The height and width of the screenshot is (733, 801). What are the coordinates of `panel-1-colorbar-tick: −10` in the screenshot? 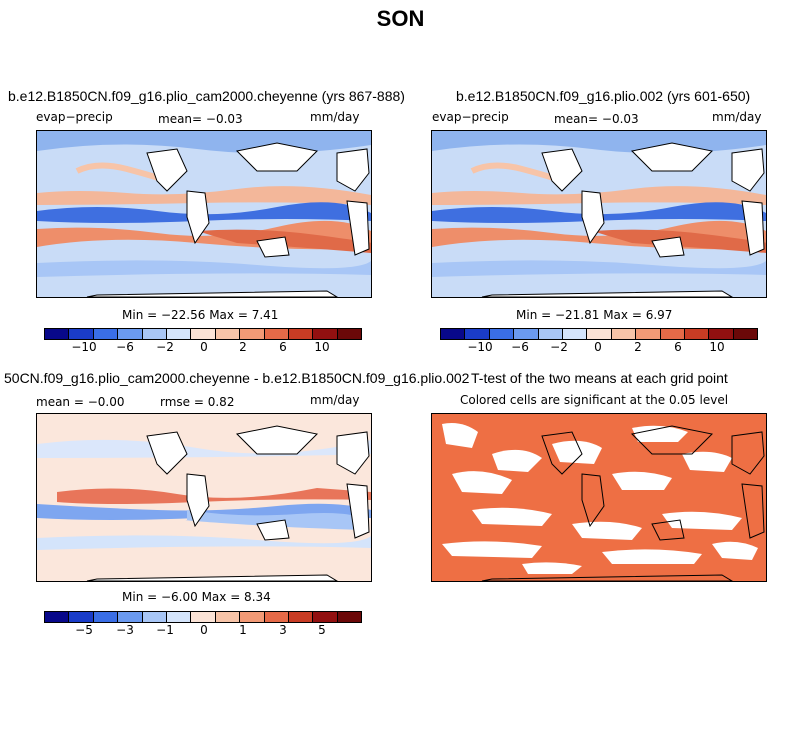 It's located at (84, 347).